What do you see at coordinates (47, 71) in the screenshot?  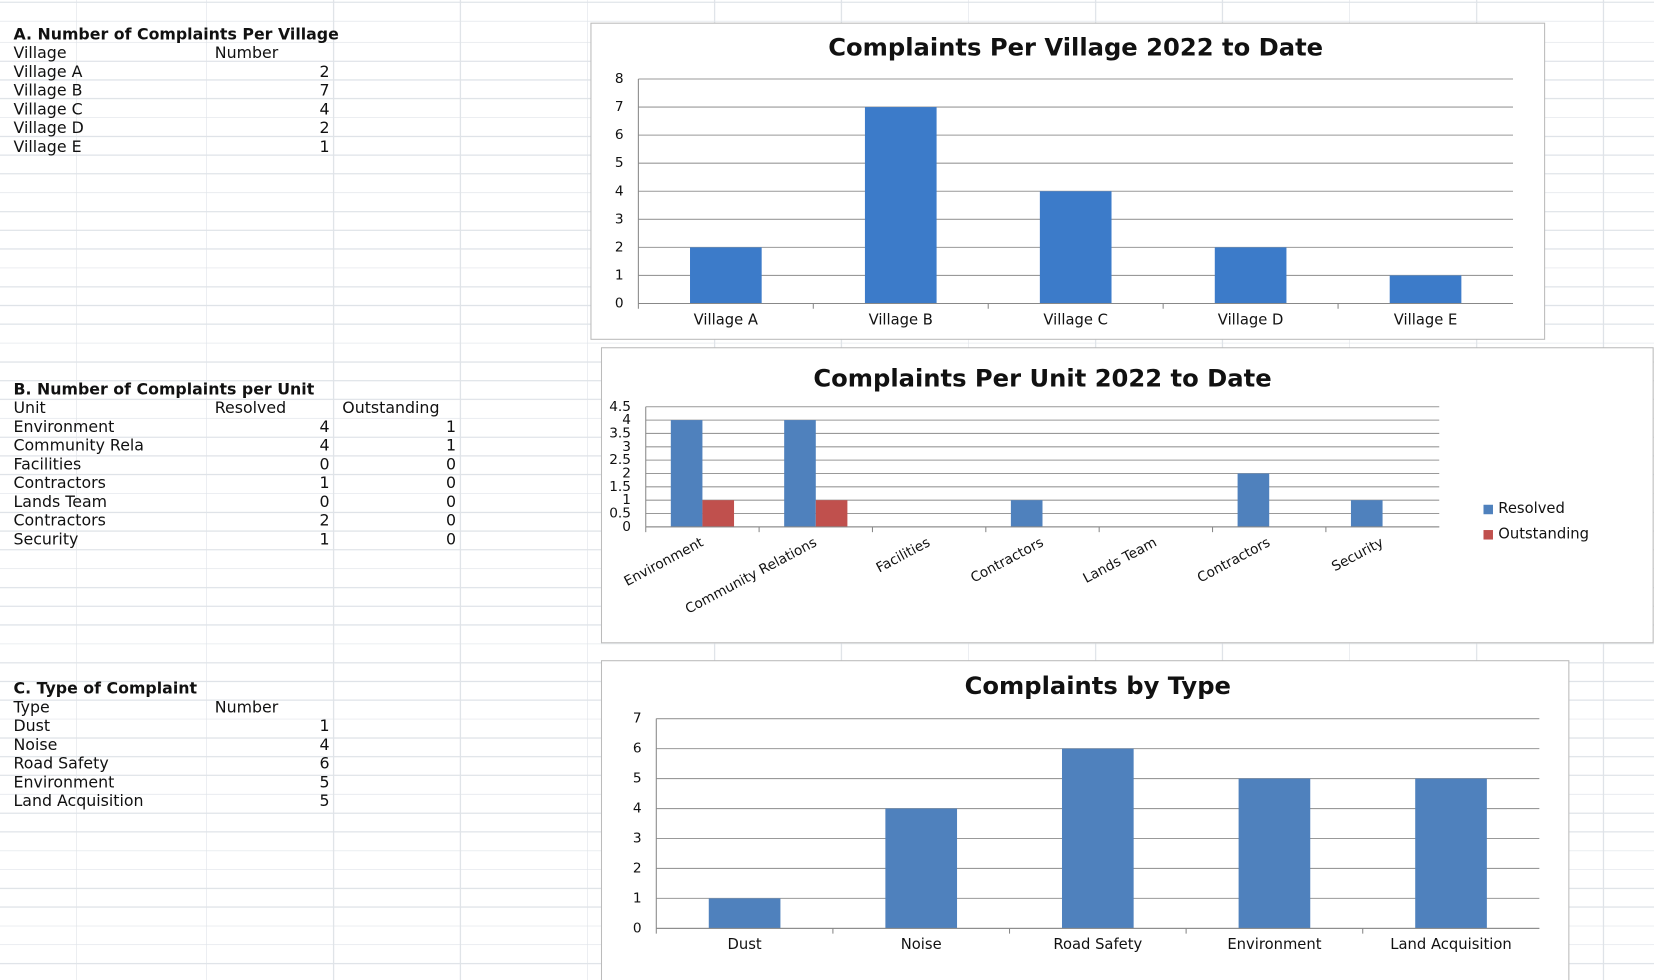 I see `table-cell: Village A` at bounding box center [47, 71].